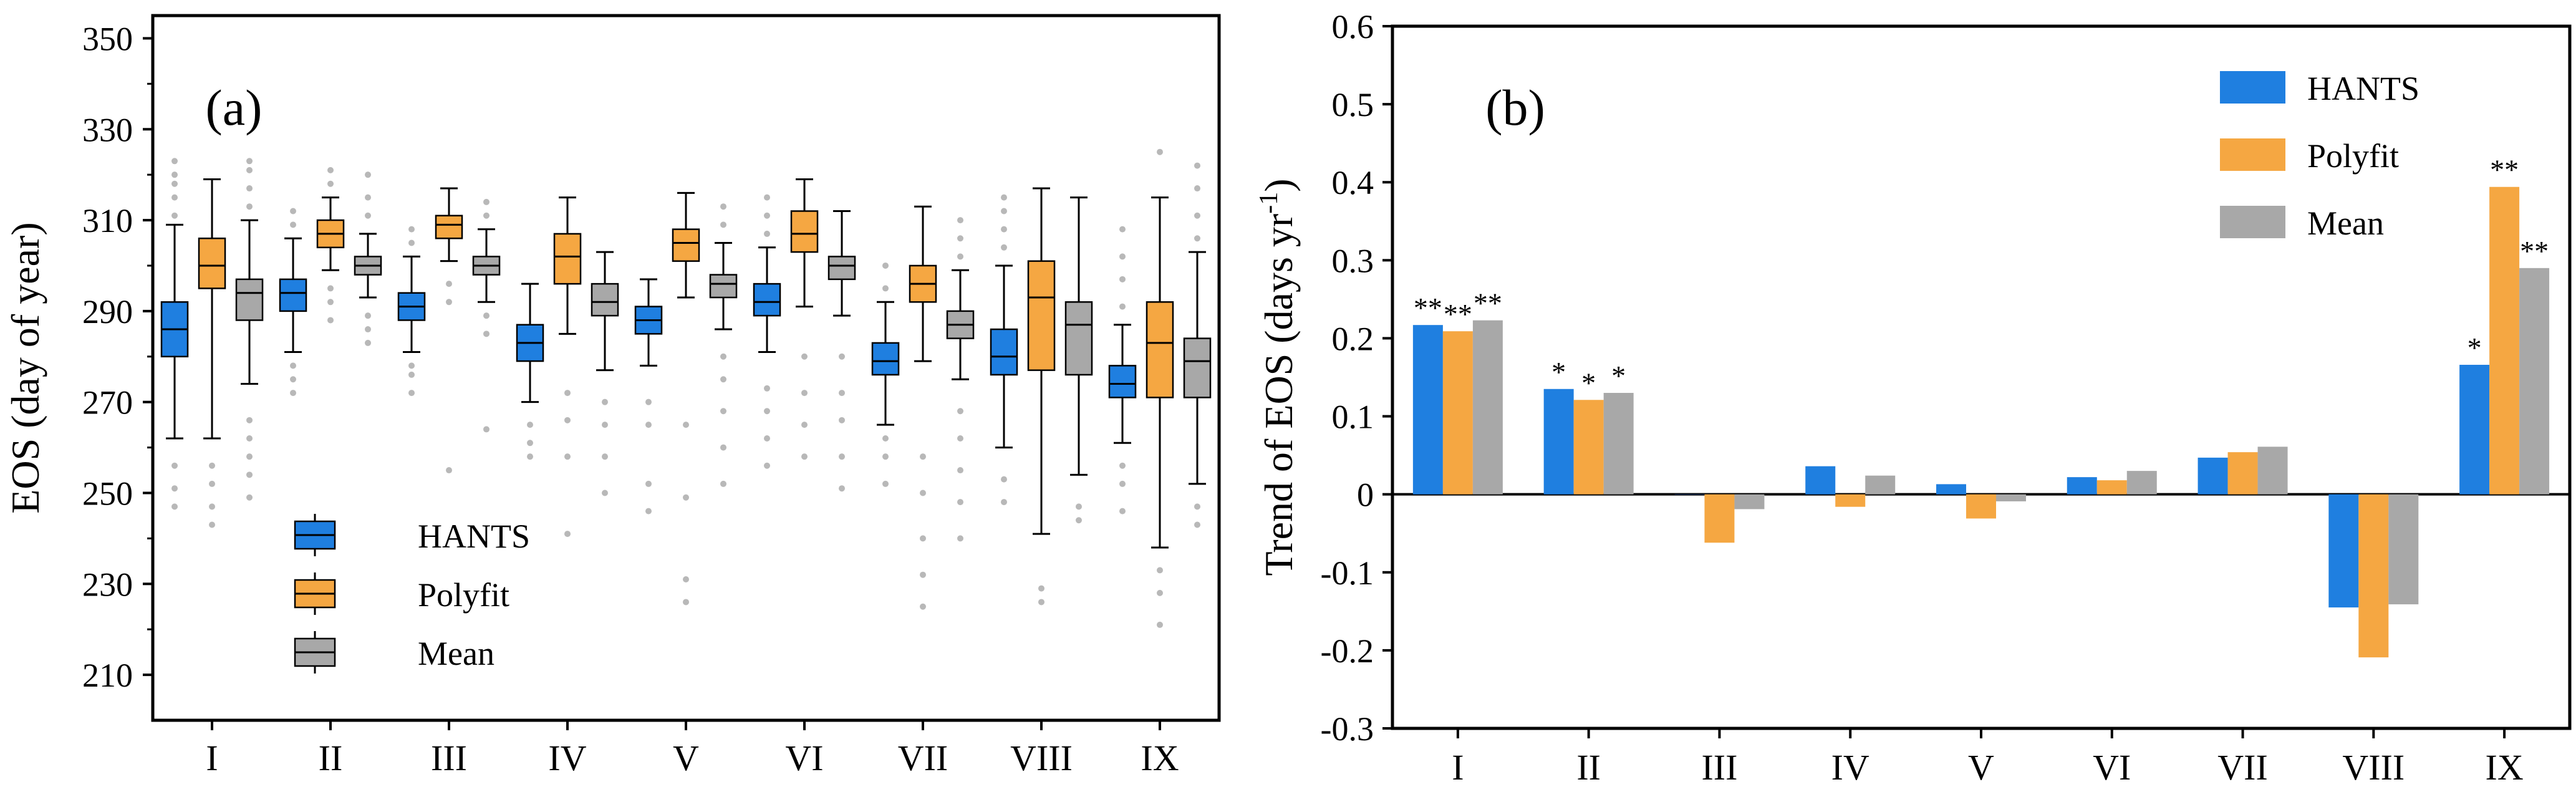 The height and width of the screenshot is (787, 2576). I want to click on y-axis-label-b-sup: -1, so click(1269, 203).